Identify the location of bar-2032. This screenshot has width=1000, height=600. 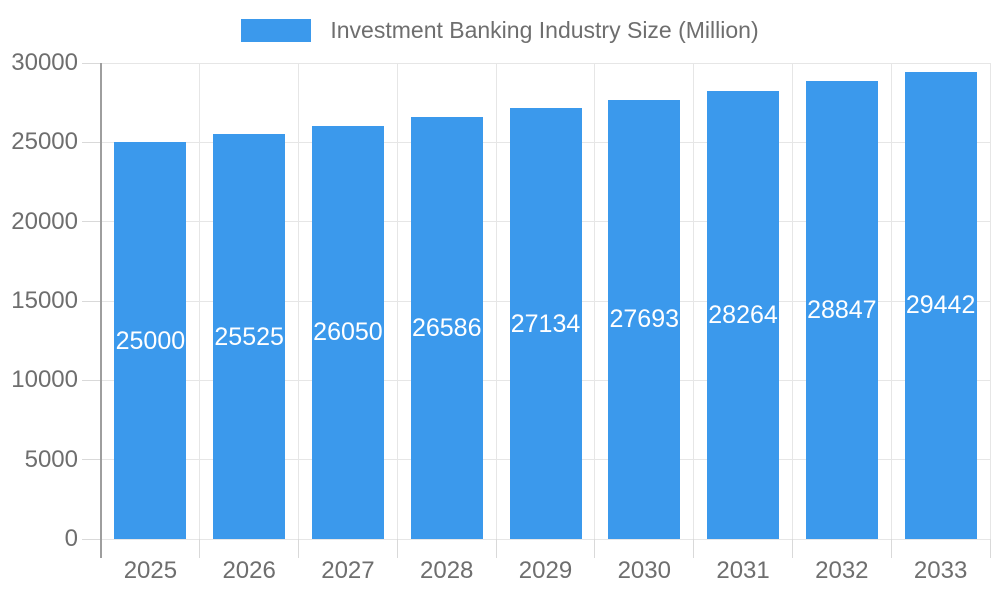
(841, 310).